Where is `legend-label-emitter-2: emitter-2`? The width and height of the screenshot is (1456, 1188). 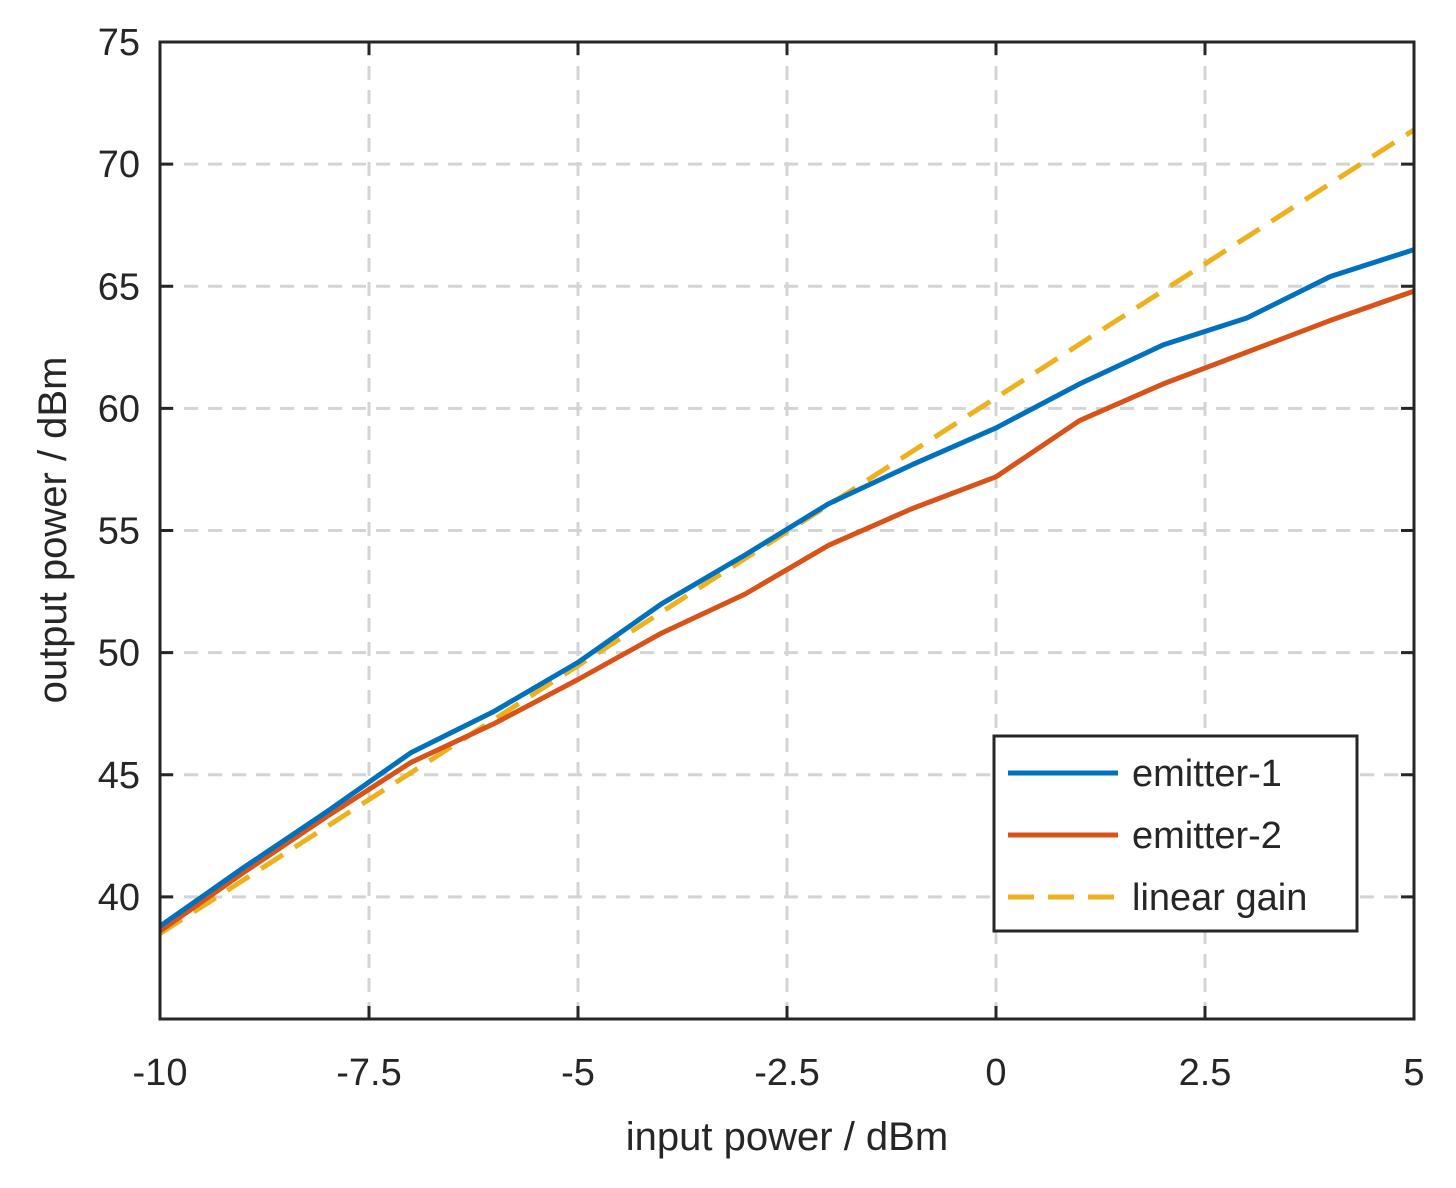
legend-label-emitter-2: emitter-2 is located at coordinates (1207, 836).